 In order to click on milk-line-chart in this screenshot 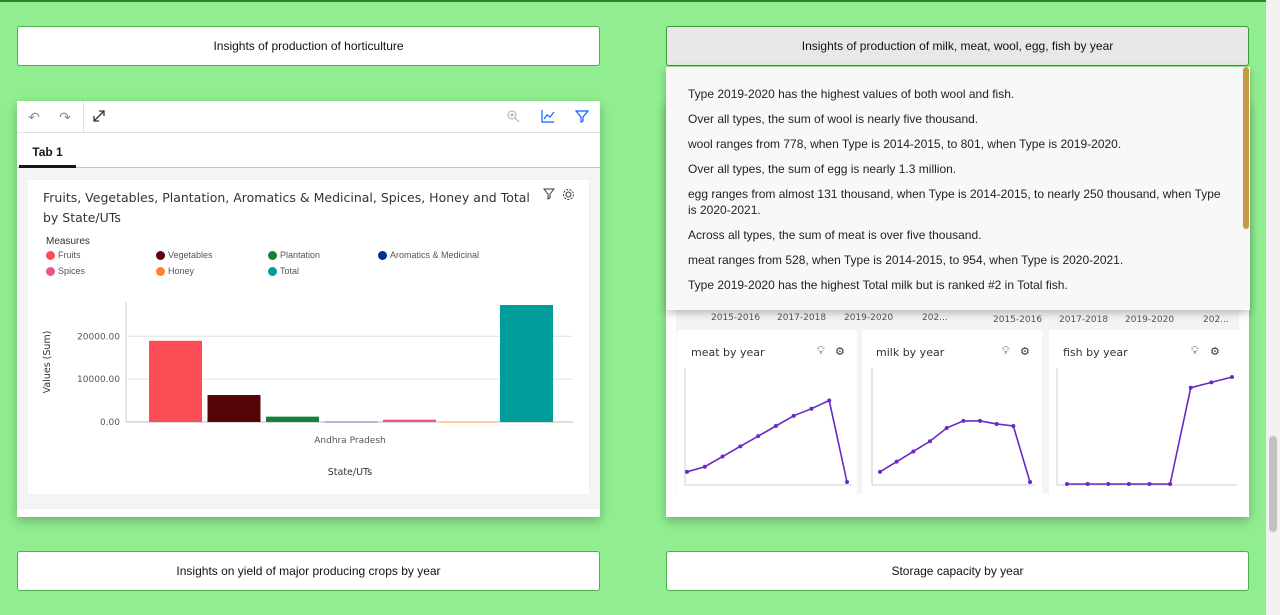, I will do `click(953, 427)`.